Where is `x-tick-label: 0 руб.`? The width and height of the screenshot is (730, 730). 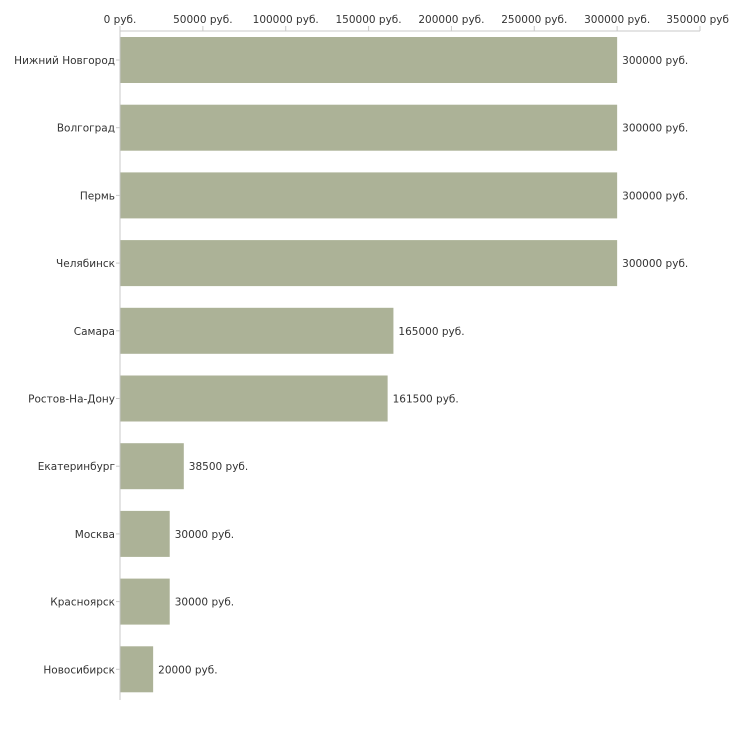 x-tick-label: 0 руб. is located at coordinates (120, 20).